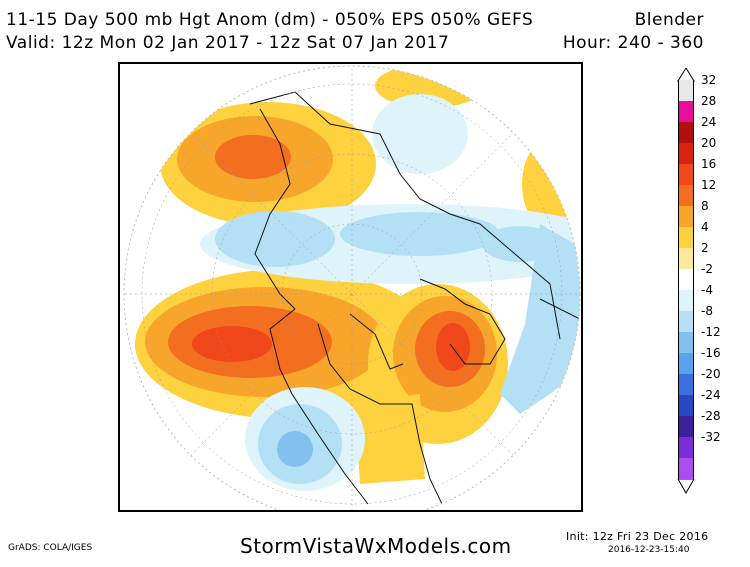 This screenshot has width=750, height=567. Describe the element at coordinates (711, 395) in the screenshot. I see `colorbar-label: -24` at that location.